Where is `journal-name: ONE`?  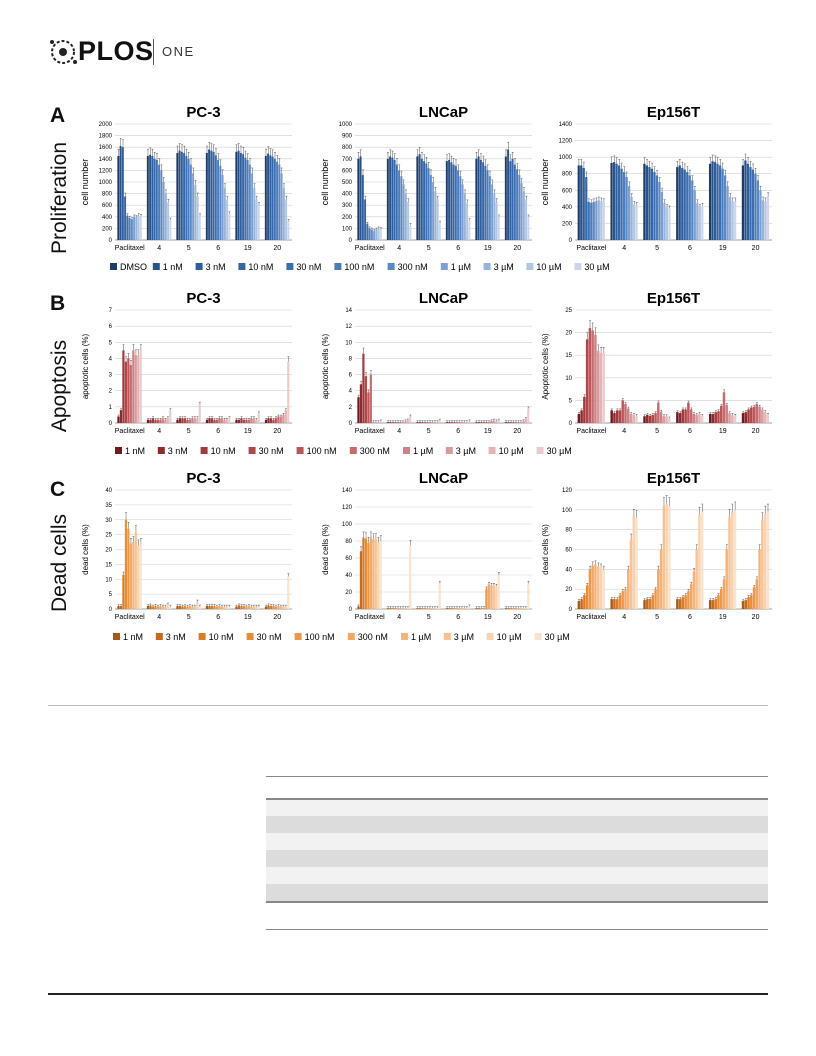
journal-name: ONE is located at coordinates (178, 51).